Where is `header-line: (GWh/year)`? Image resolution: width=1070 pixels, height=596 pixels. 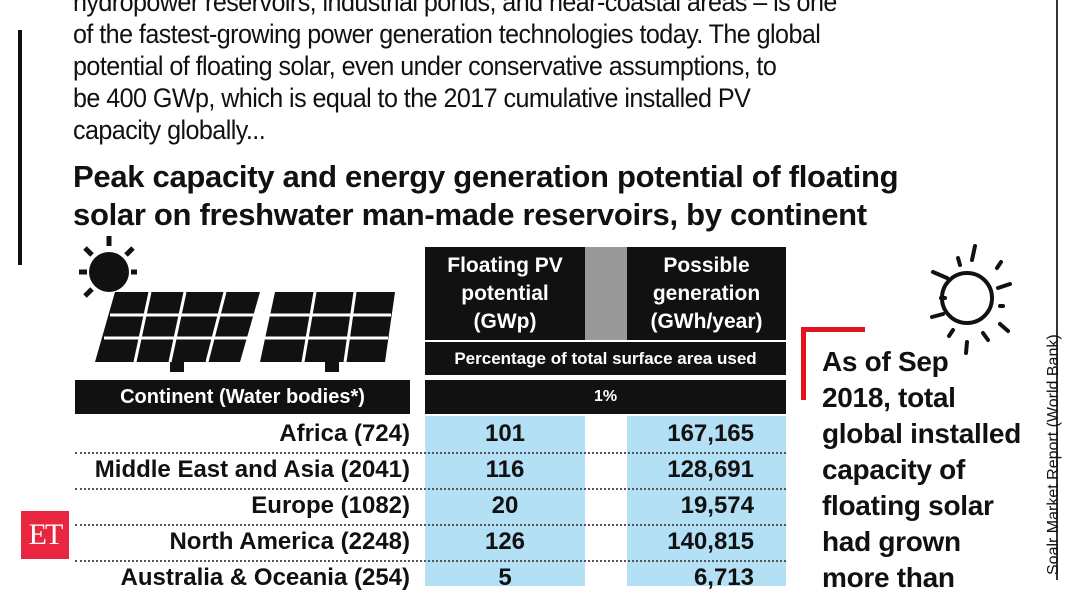 header-line: (GWh/year) is located at coordinates (706, 321).